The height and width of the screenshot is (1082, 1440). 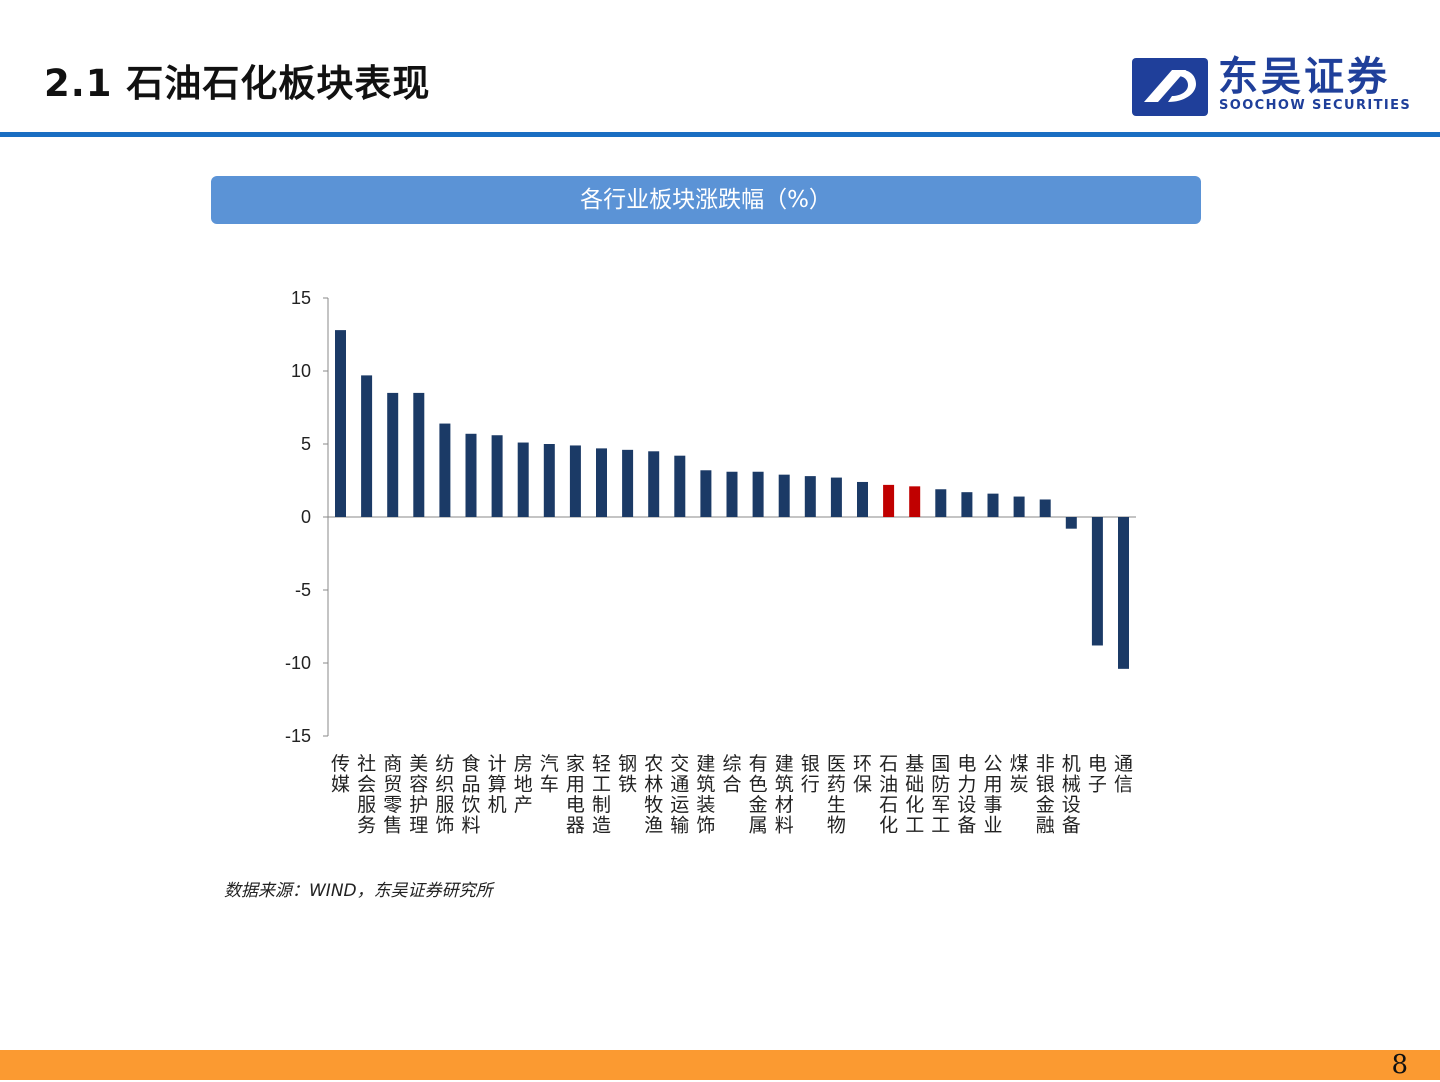 I want to click on x-category-label-char: 铁, so click(x=627, y=785).